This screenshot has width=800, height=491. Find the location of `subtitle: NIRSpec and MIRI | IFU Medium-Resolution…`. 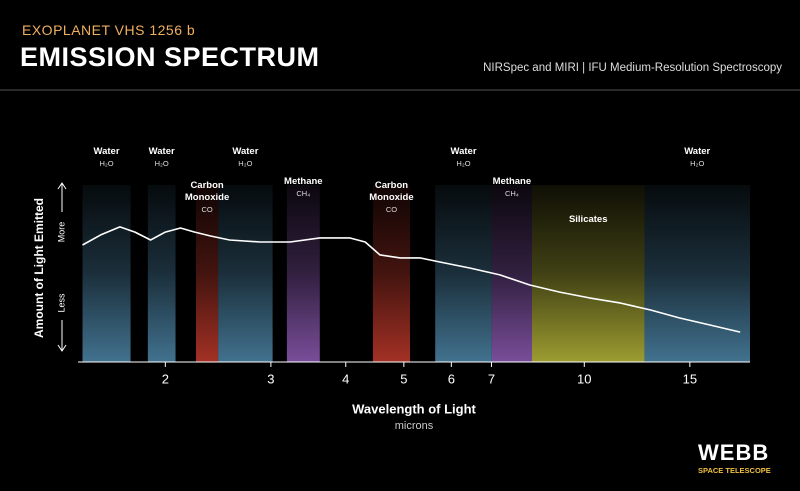

subtitle: NIRSpec and MIRI | IFU Medium-Resolution… is located at coordinates (632, 68).